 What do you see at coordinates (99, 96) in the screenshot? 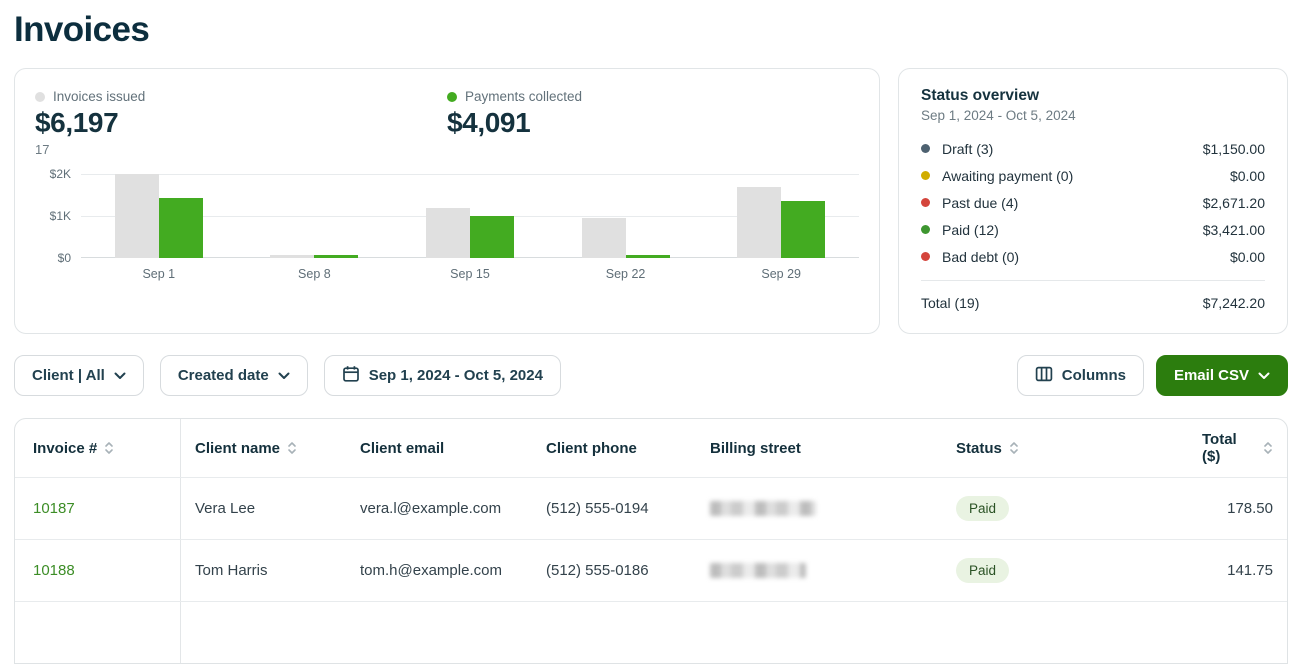
I see `issued-legend-label: Invoices issued` at bounding box center [99, 96].